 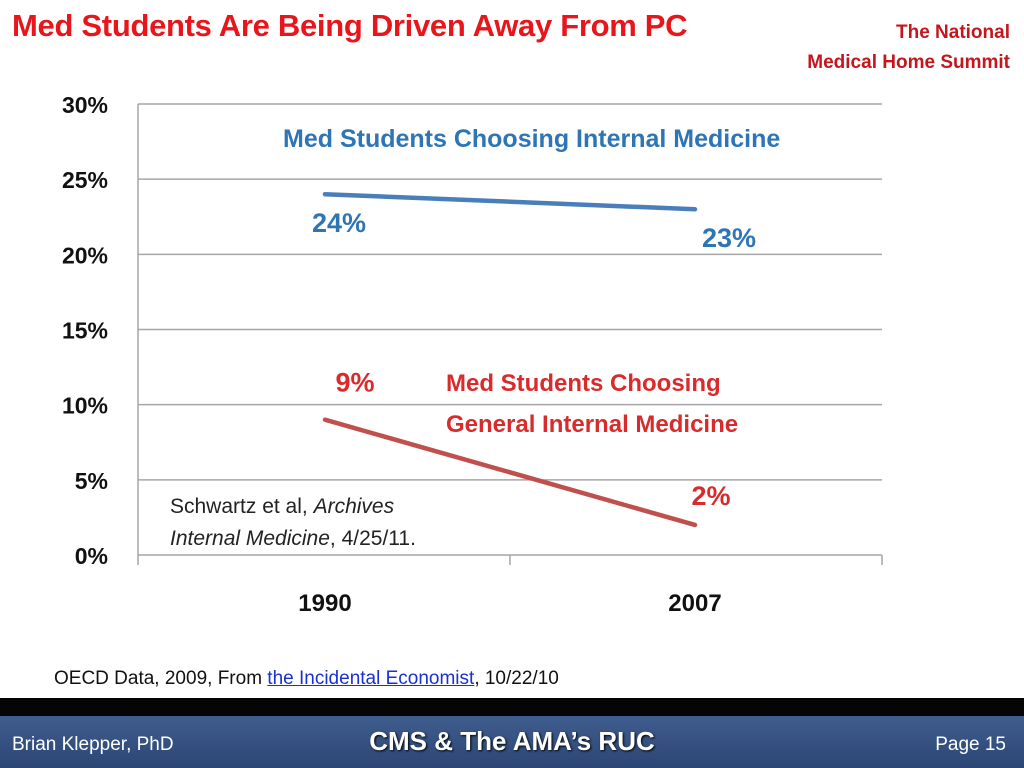 I want to click on source-link: the Incidental Economist, so click(x=371, y=678).